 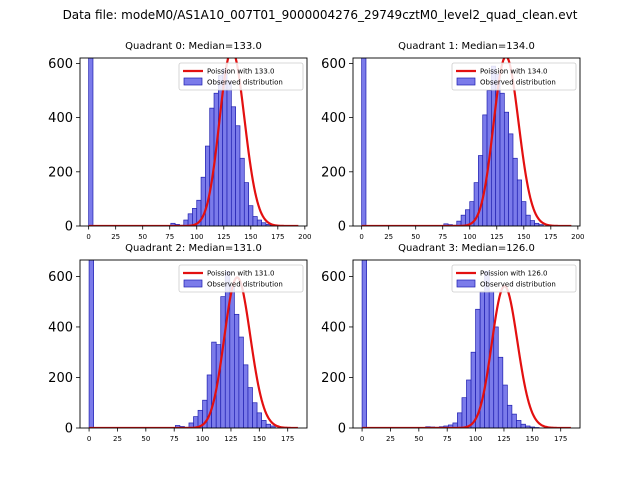 I want to click on legend: Poission with 134.0 Observed distribution, so click(x=514, y=76).